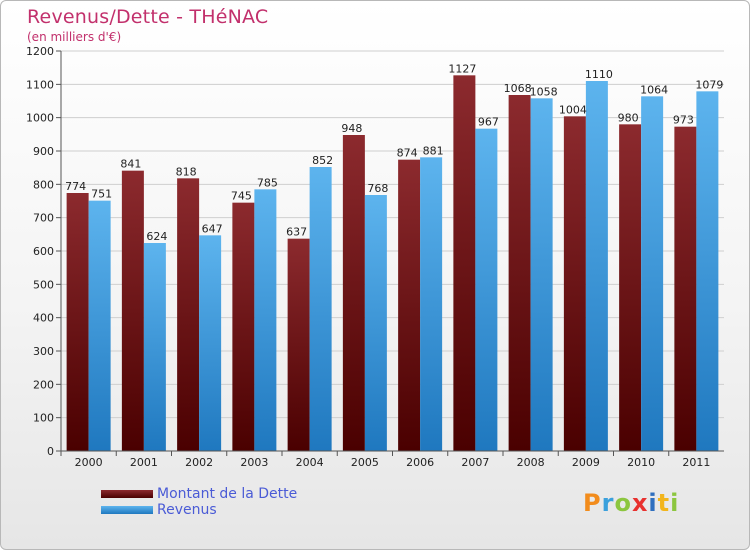 The image size is (750, 550). Describe the element at coordinates (375, 323) in the screenshot. I see `bar-revenus-2005` at that location.